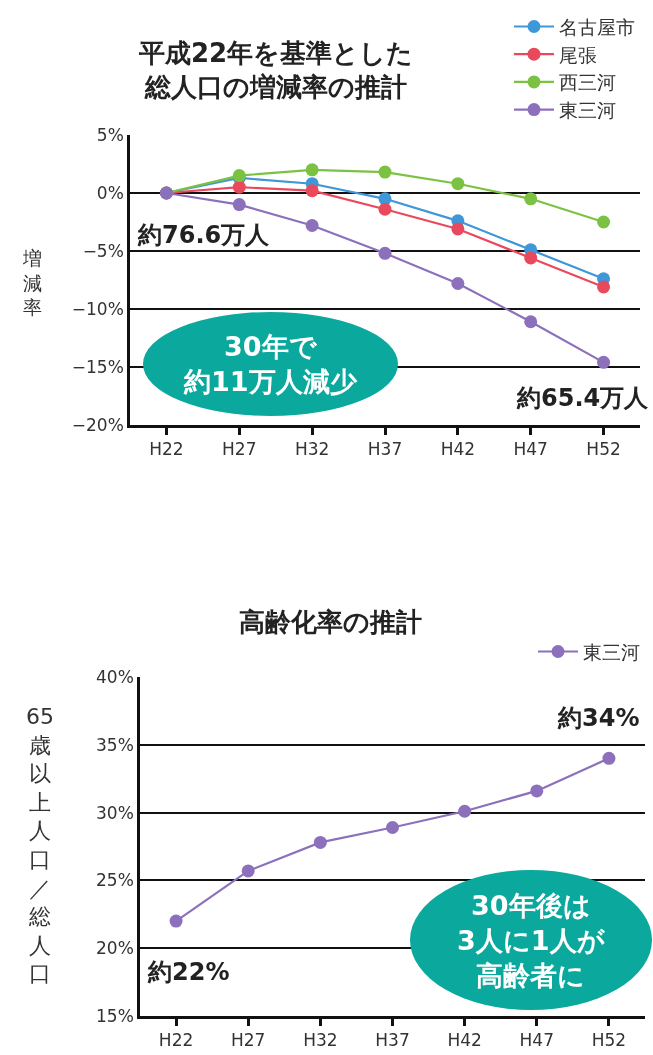 This screenshot has height=1055, width=653. What do you see at coordinates (578, 54) in the screenshot?
I see `legend-label: 尾張` at bounding box center [578, 54].